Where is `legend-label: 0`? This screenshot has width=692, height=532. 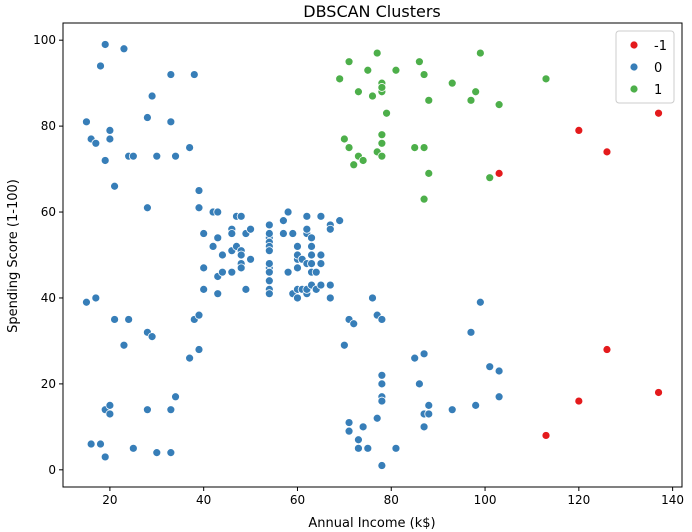
legend-label: 0 is located at coordinates (658, 68).